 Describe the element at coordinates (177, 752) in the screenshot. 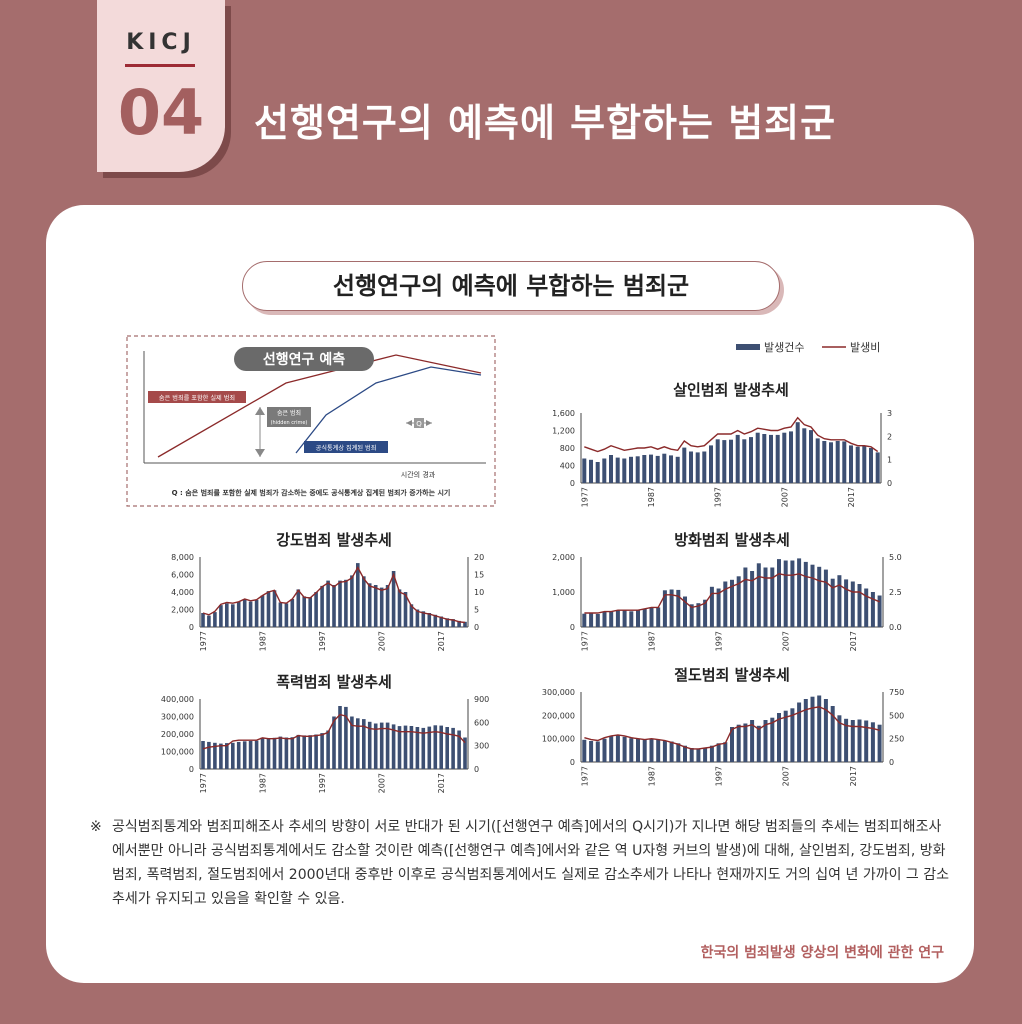

I see `y-tick-left: 100,000` at that location.